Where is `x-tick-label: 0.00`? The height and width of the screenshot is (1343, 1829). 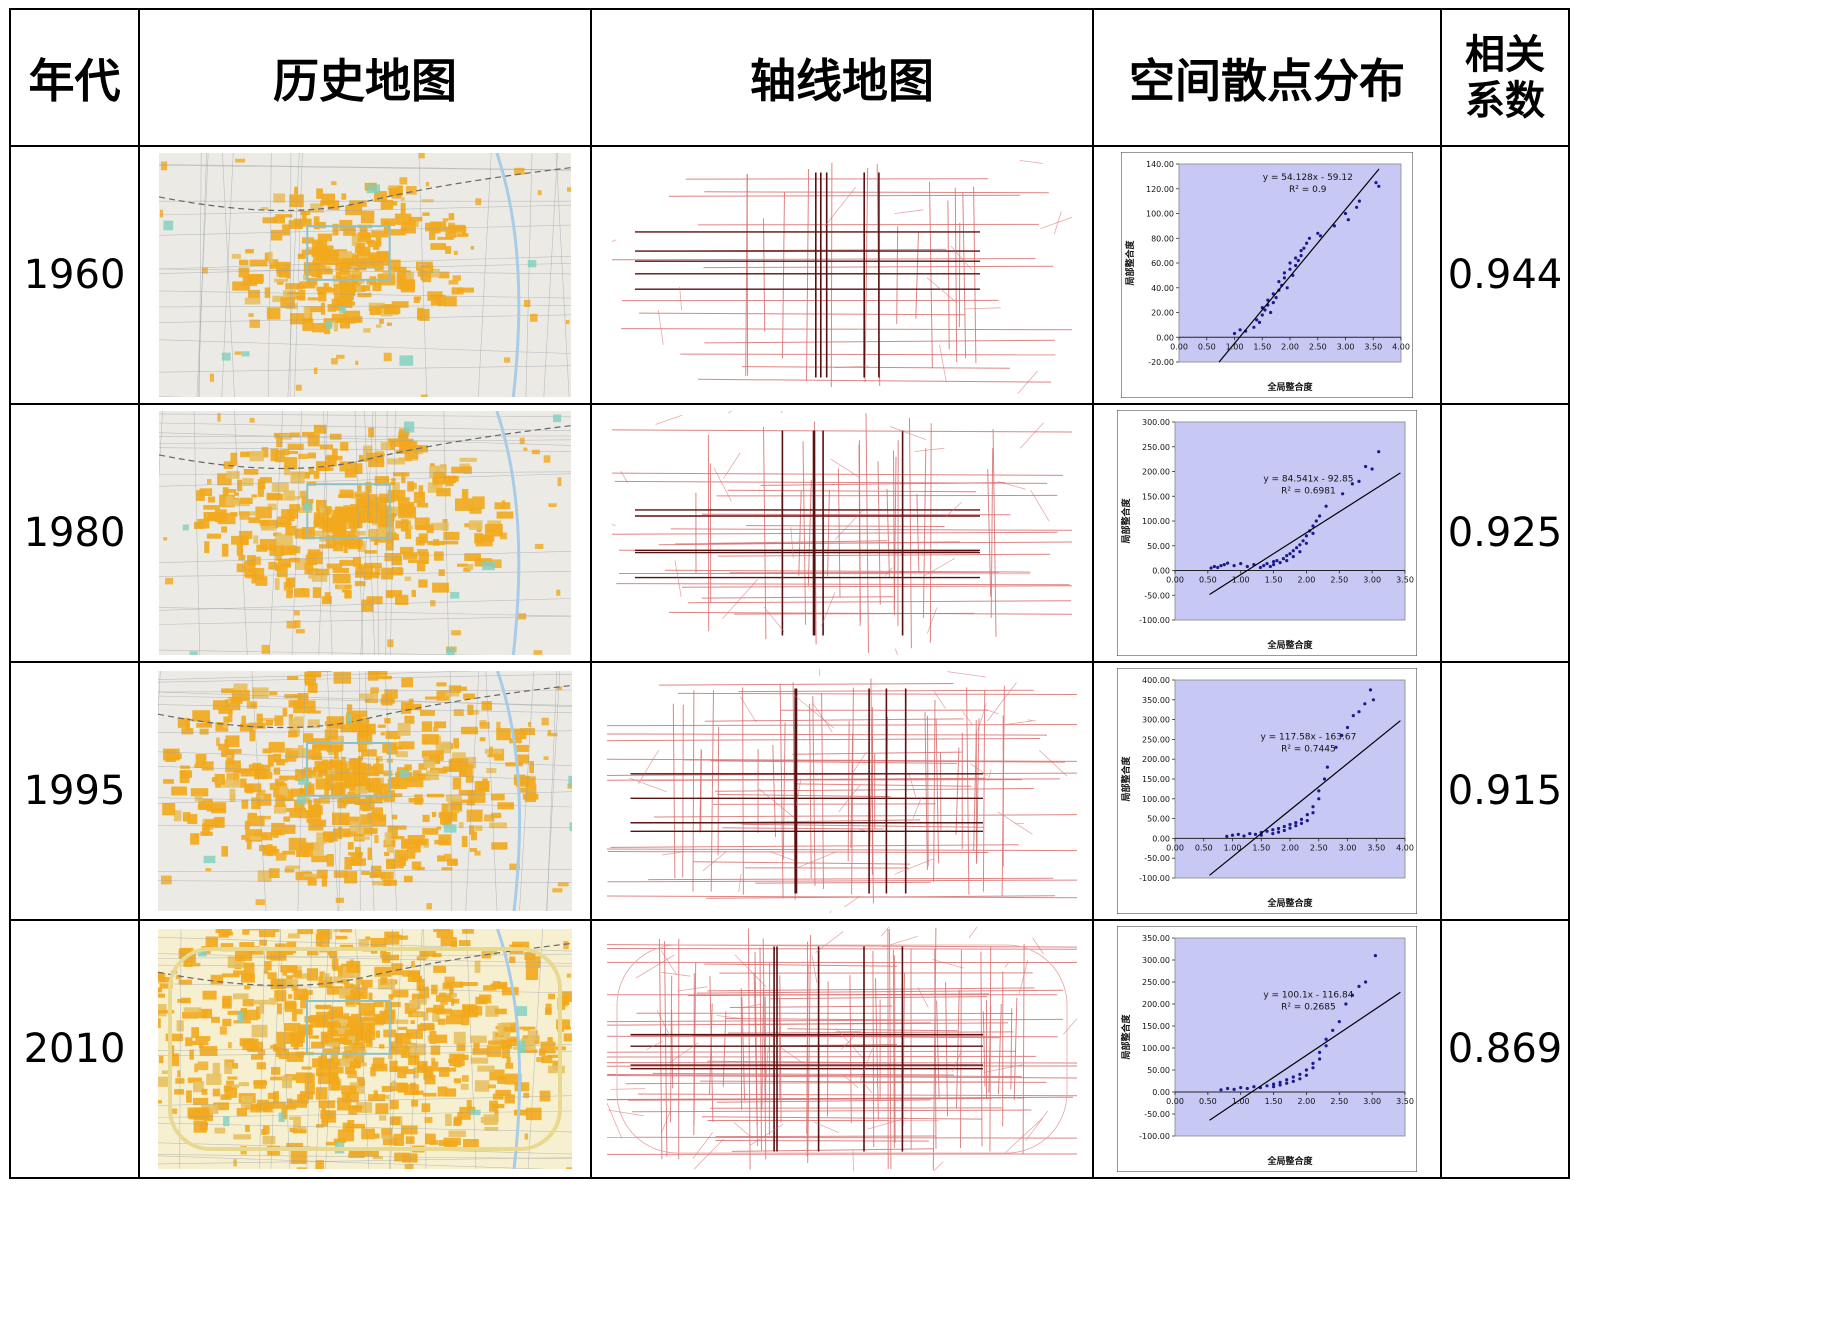 x-tick-label: 0.00 is located at coordinates (1175, 580).